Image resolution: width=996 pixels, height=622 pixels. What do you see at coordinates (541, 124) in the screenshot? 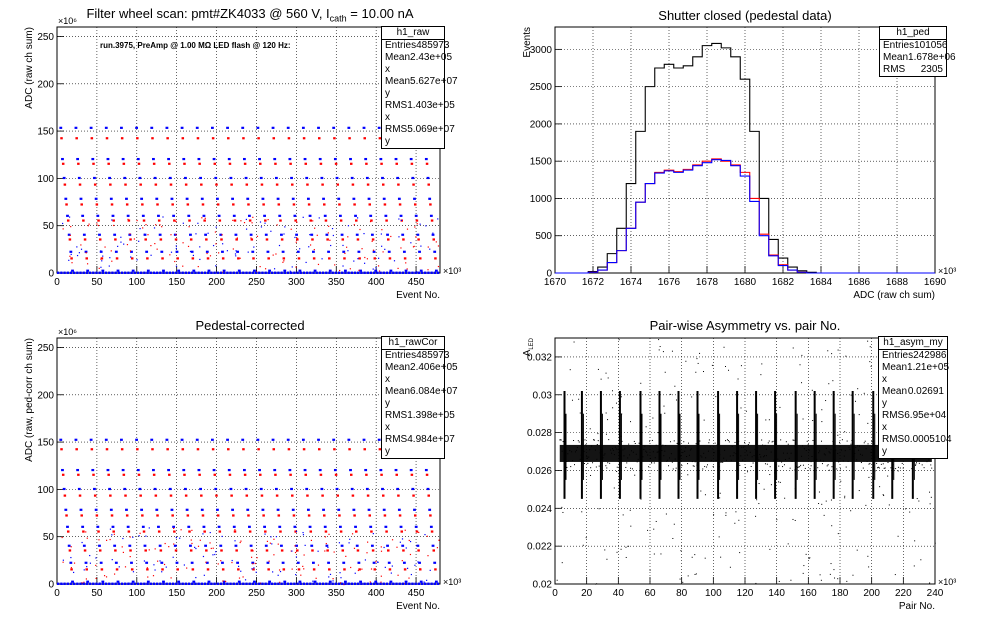
I see `y-tick-label: 2000` at bounding box center [541, 124].